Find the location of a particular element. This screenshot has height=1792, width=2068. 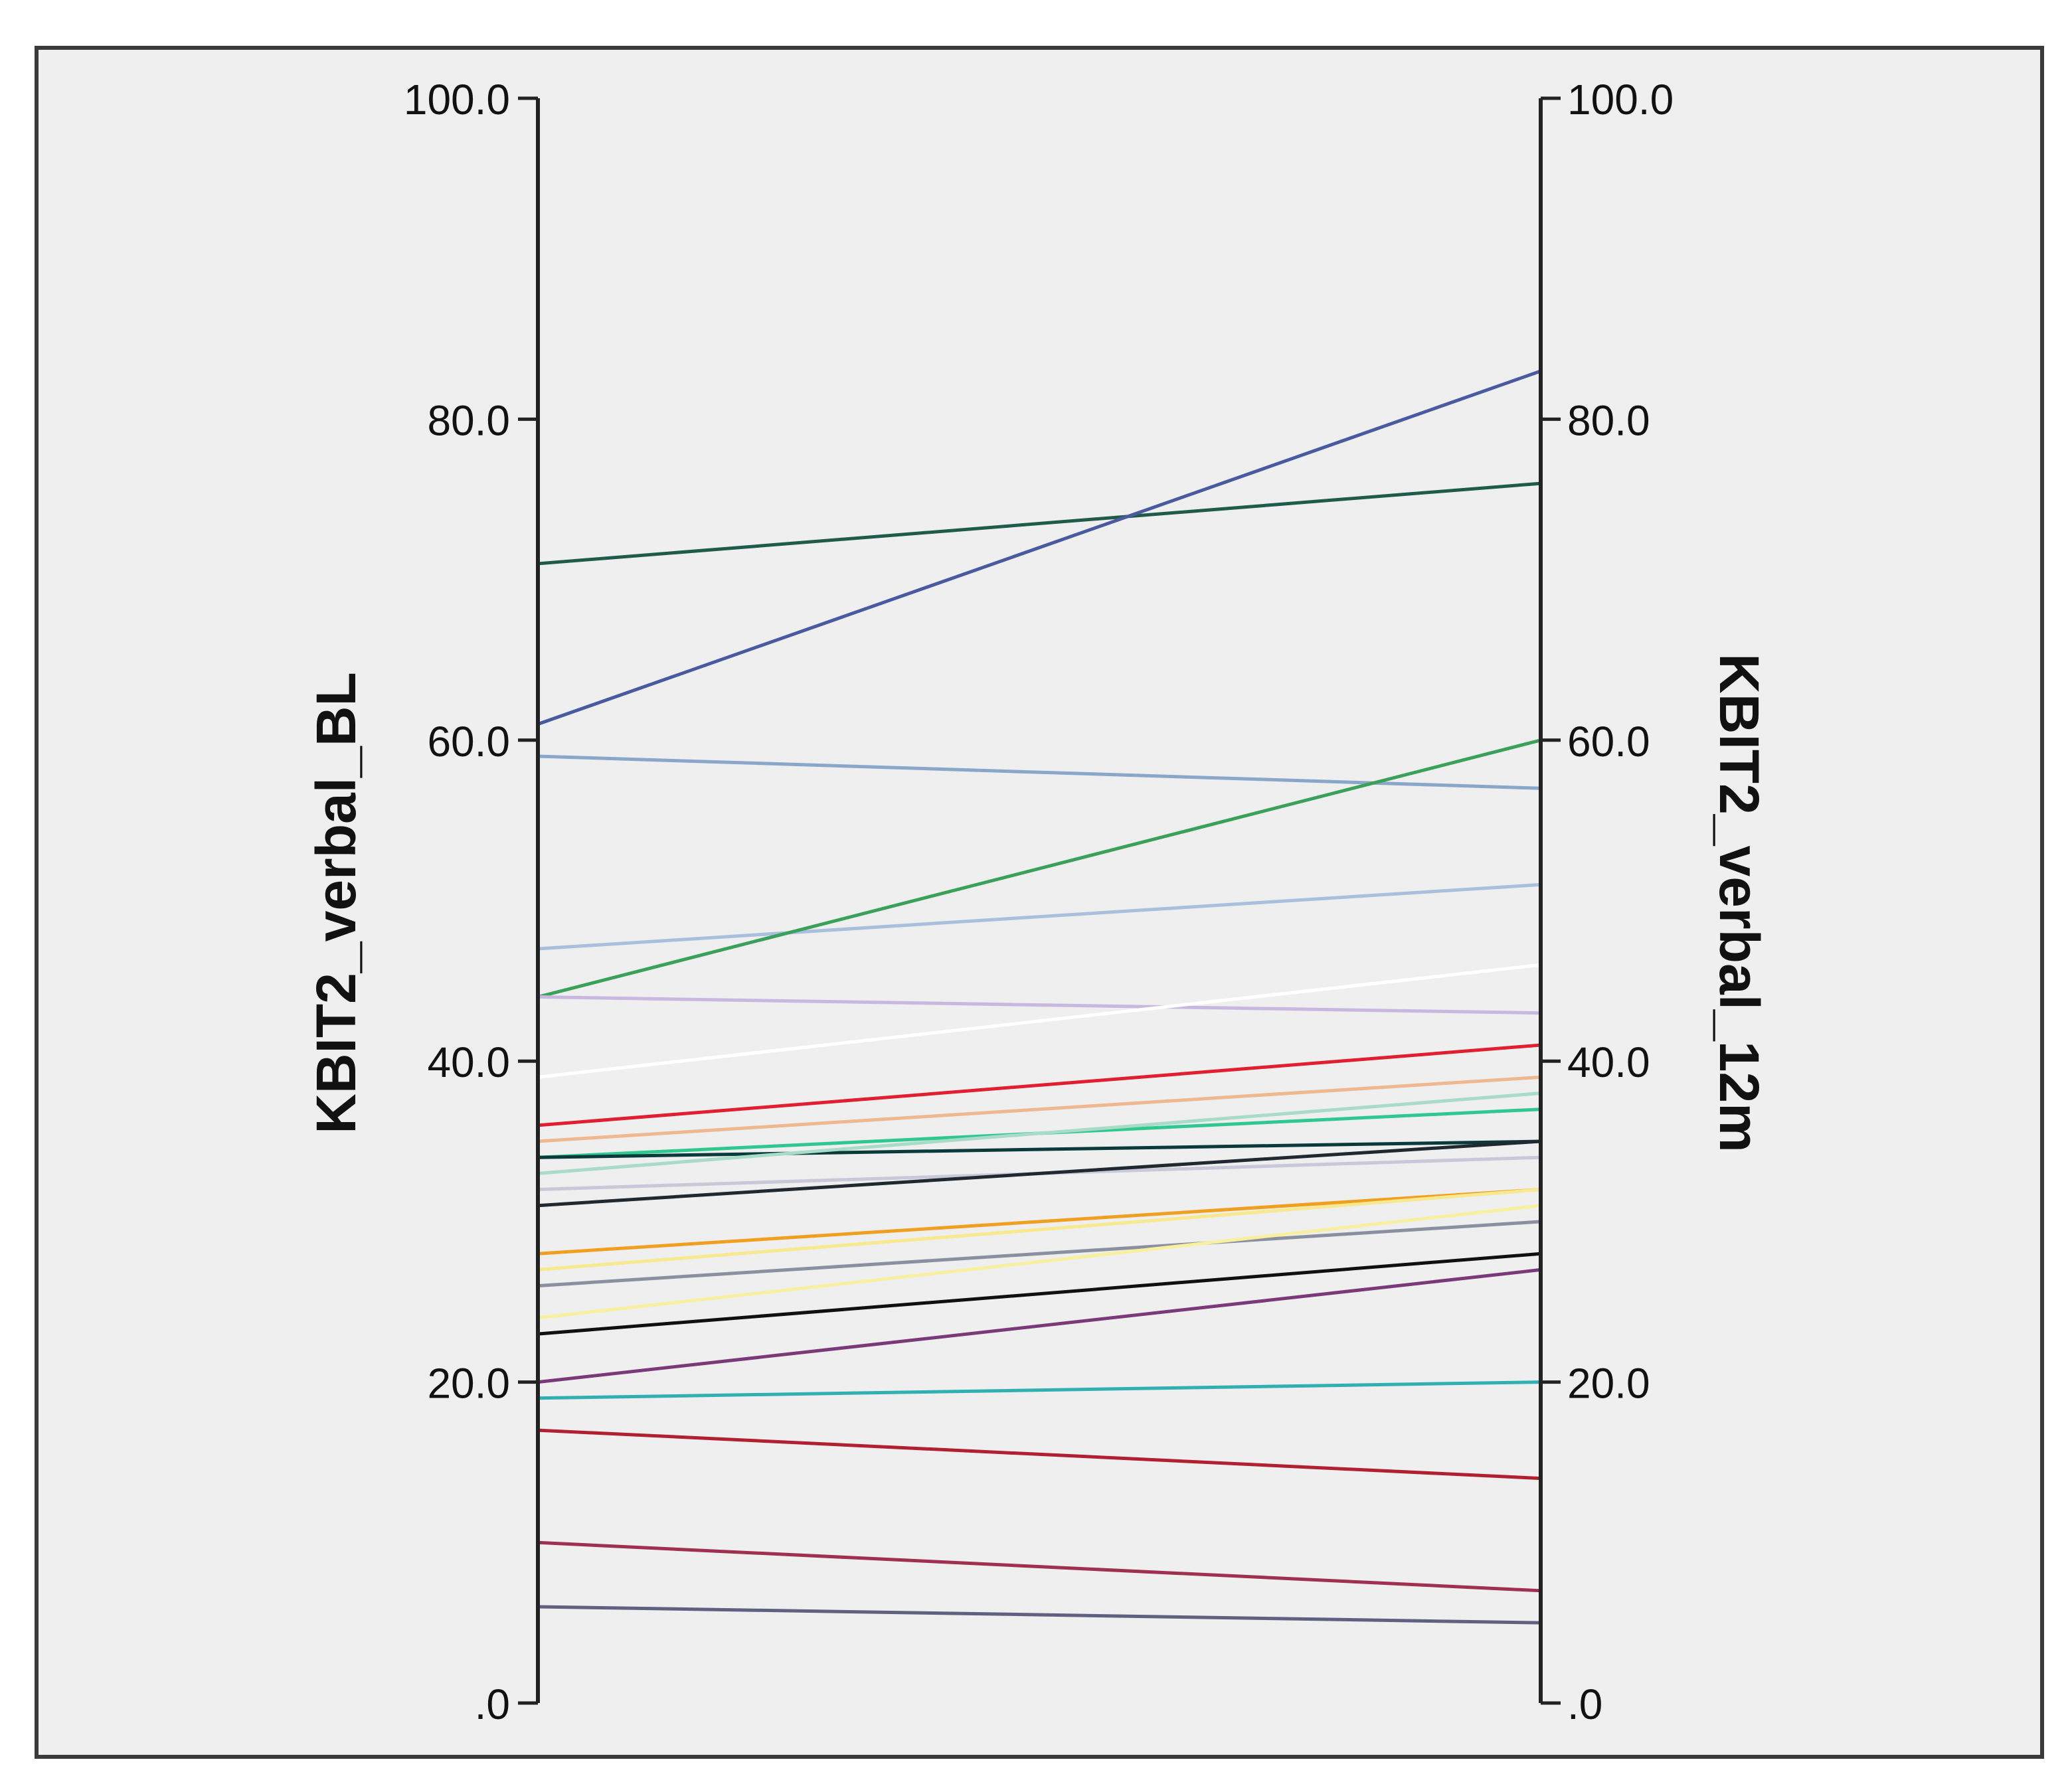

left-axis-title: KBIT2_verbal_BL is located at coordinates (336, 903).